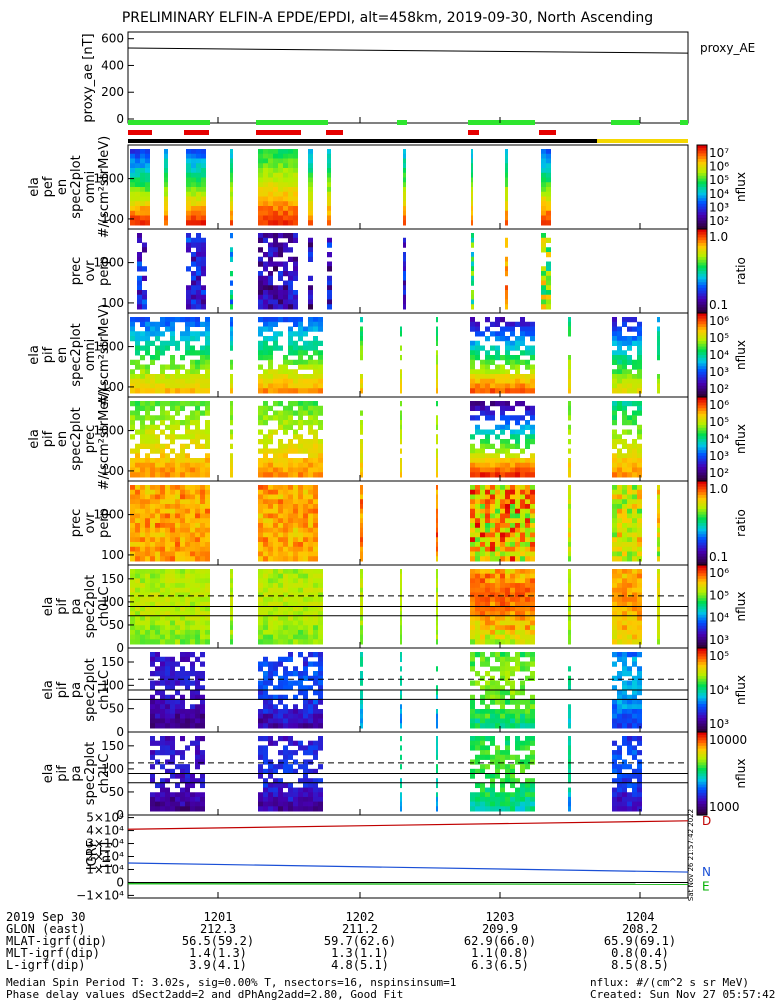 This screenshot has height=1001, width=775. Describe the element at coordinates (104, 271) in the screenshot. I see `panel-ylabel: perp` at that location.